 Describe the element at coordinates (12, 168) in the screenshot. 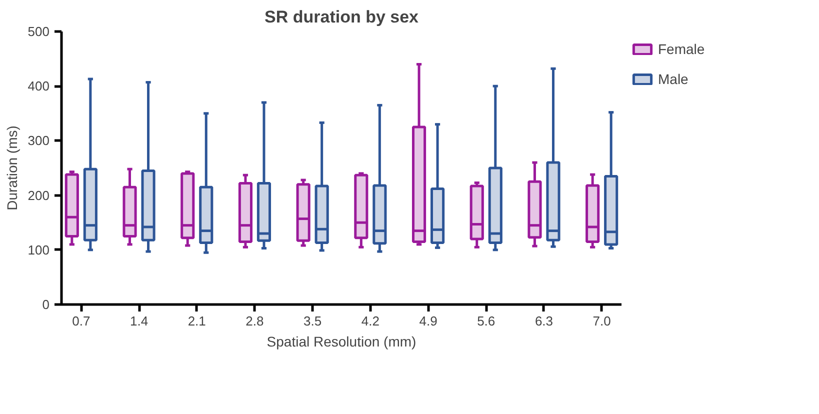

I see `y-axis-title: Duration (ms)` at that location.